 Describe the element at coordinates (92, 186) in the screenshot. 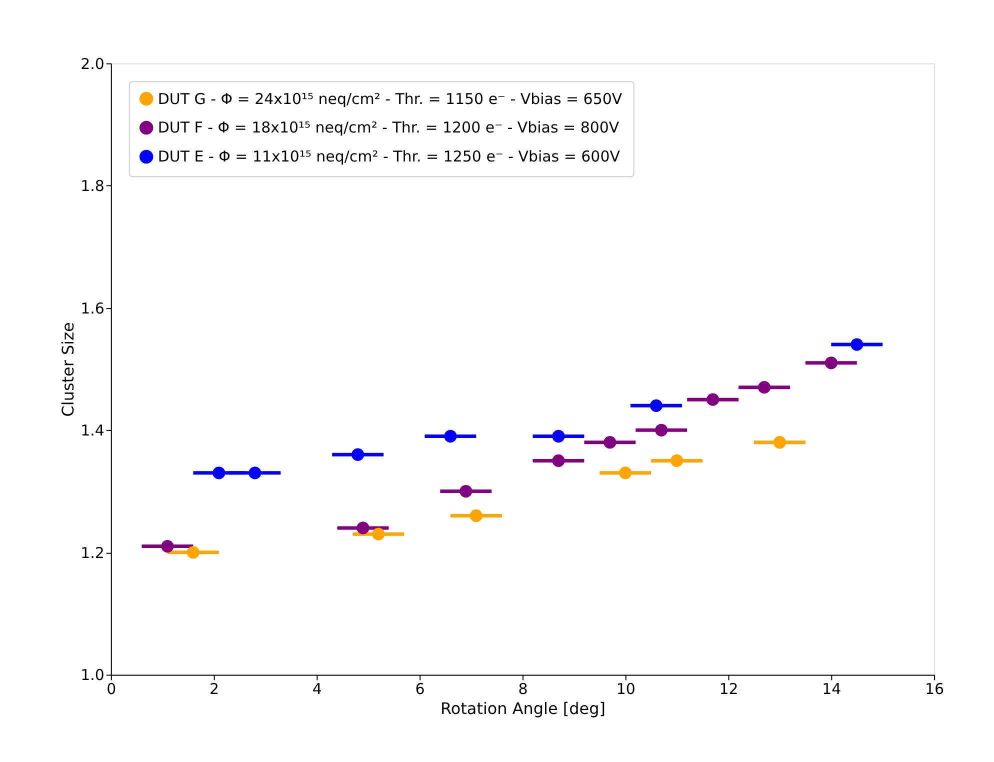

I see `y-tick-label: 1.8` at that location.